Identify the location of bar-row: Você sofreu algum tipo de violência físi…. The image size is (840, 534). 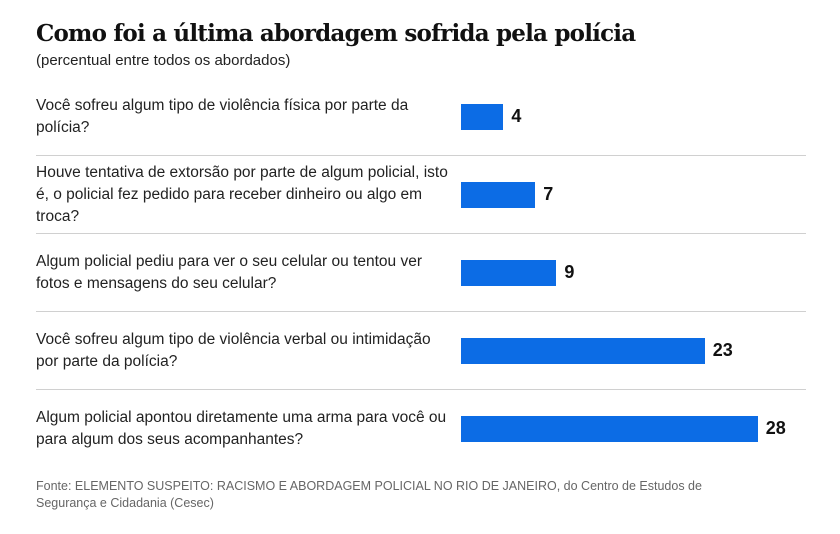
(421, 117).